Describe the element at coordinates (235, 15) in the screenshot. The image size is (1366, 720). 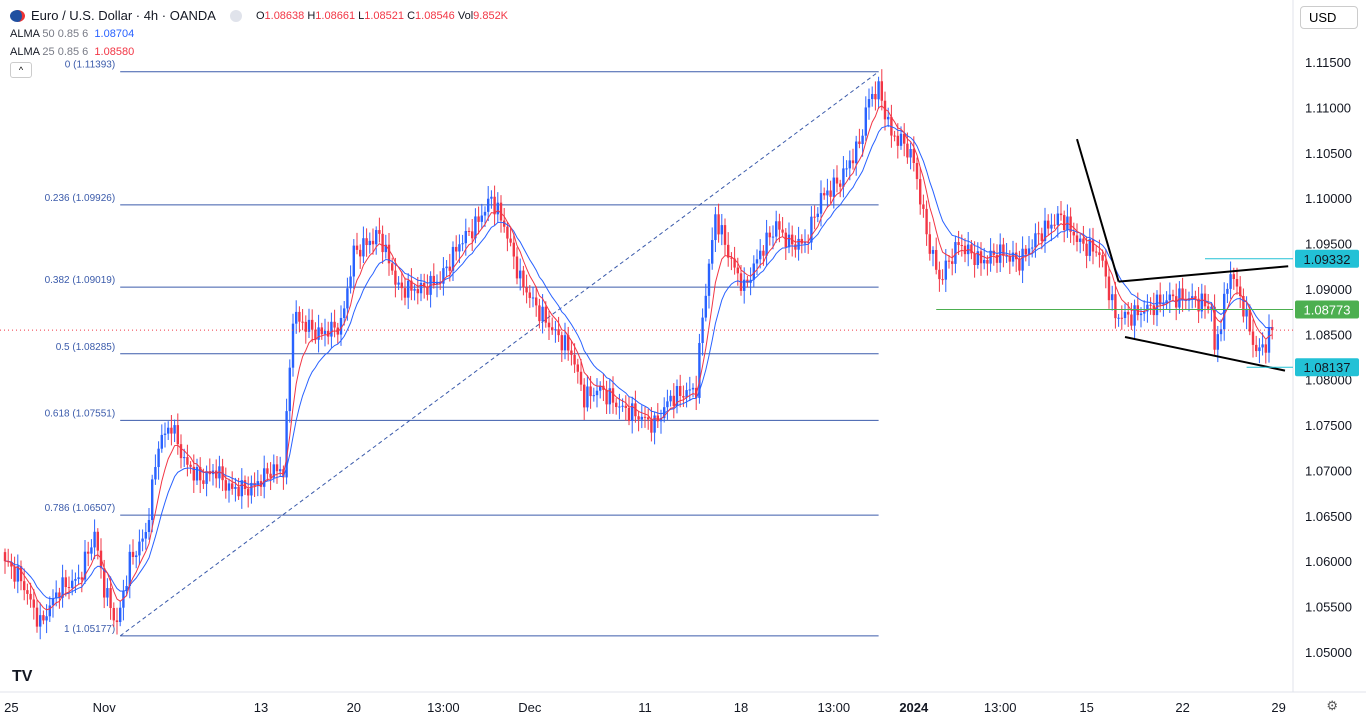
I see `collapse-legend-icon` at that location.